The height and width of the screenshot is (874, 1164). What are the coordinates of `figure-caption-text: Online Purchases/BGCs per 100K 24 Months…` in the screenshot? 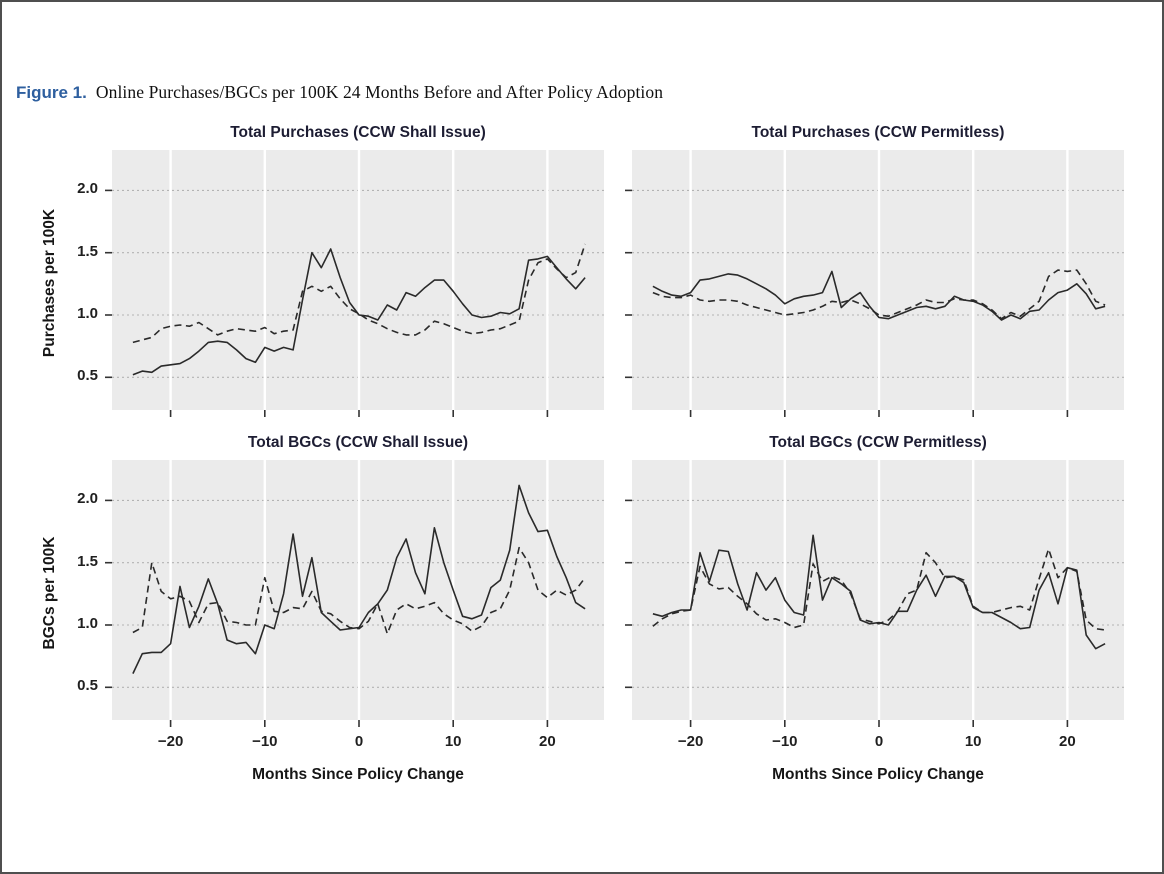 It's located at (379, 92).